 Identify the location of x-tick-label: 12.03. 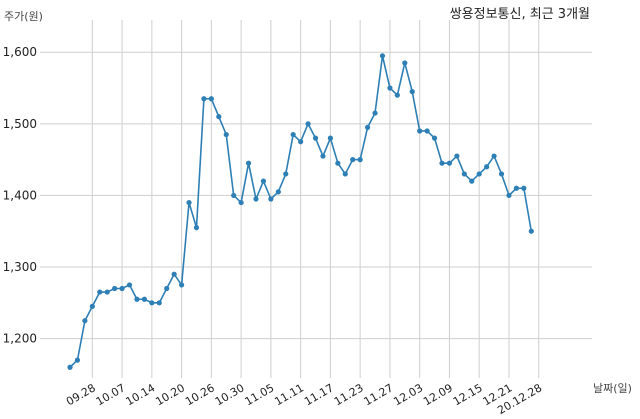
(408, 394).